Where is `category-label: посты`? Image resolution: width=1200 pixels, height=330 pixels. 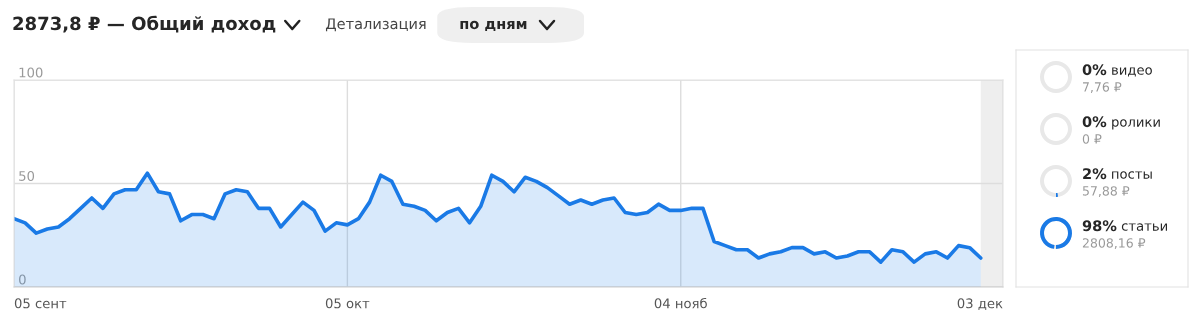
category-label: посты is located at coordinates (1132, 175).